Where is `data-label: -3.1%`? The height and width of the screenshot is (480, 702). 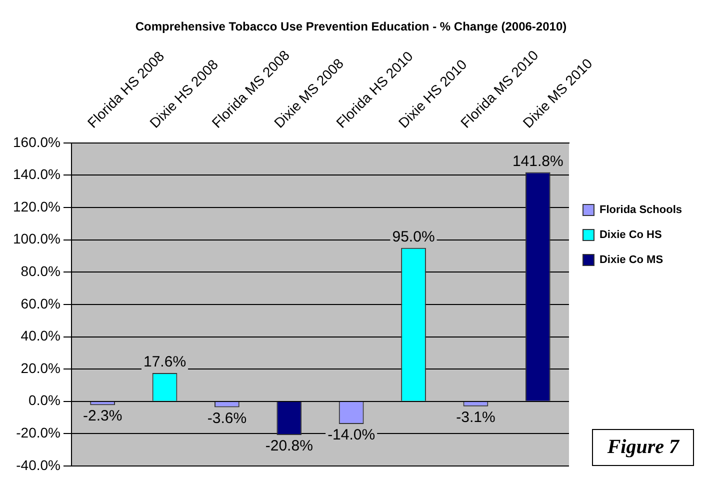
data-label: -3.1% is located at coordinates (476, 417).